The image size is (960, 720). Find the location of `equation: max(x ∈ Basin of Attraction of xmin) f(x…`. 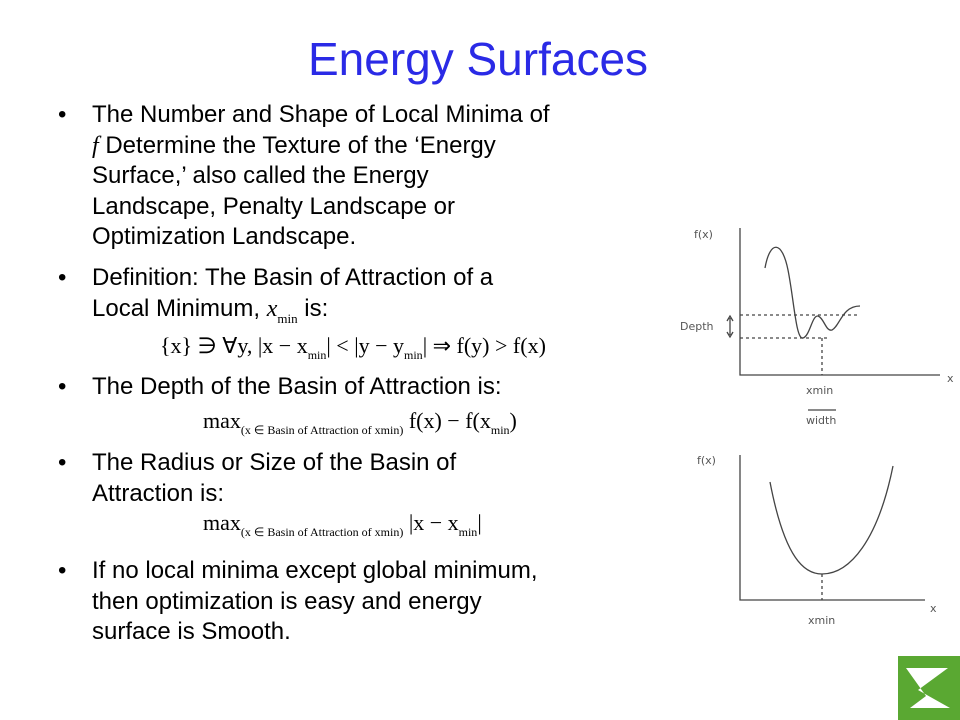

equation: max(x ∈ Basin of Attraction of xmin) f(x… is located at coordinates (360, 423).